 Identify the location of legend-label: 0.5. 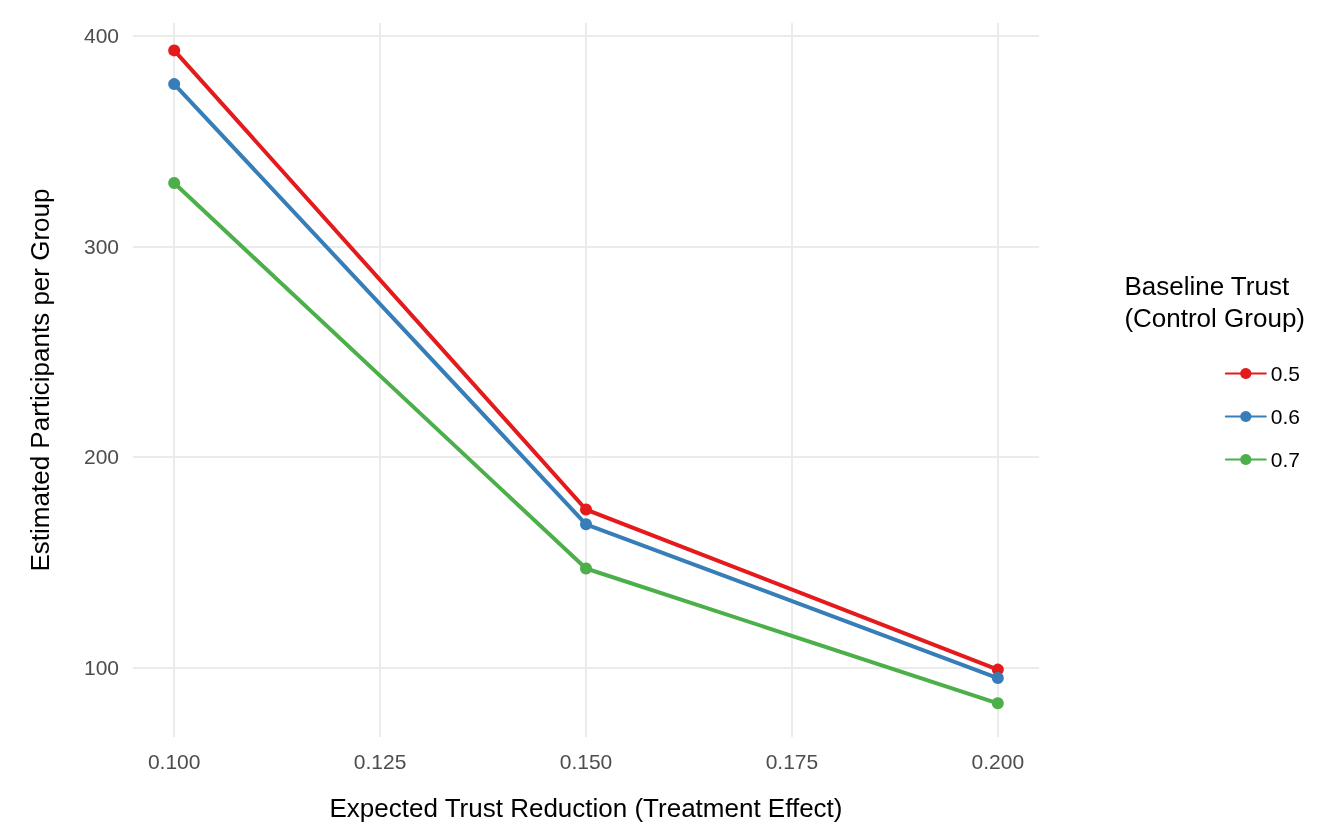
(1285, 373).